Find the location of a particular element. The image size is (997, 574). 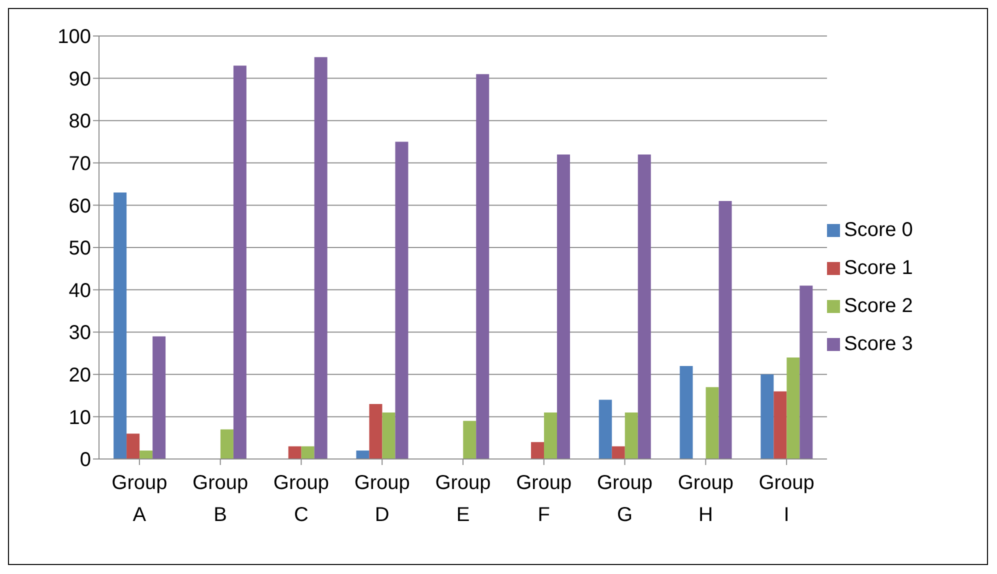

y-tick-label: 20 is located at coordinates (79, 375).